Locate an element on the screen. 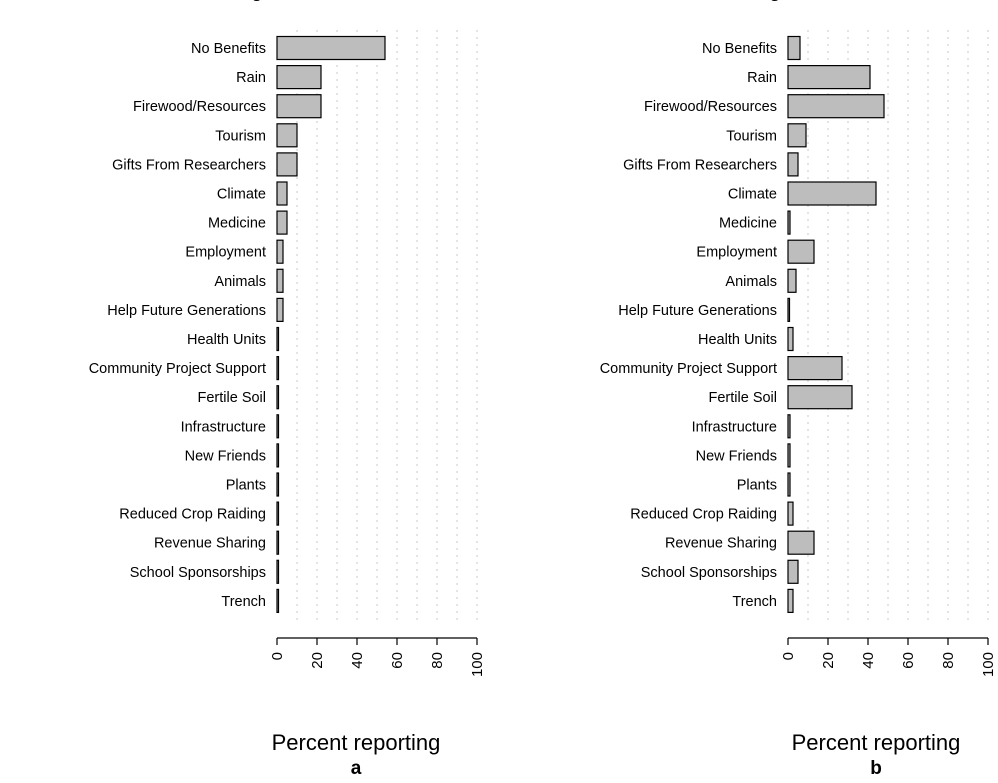  panel-letter: a is located at coordinates (356, 768).